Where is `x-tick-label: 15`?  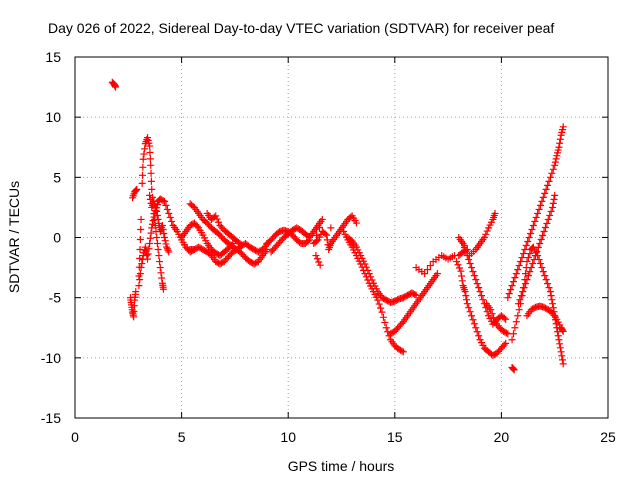 x-tick-label: 15 is located at coordinates (395, 437).